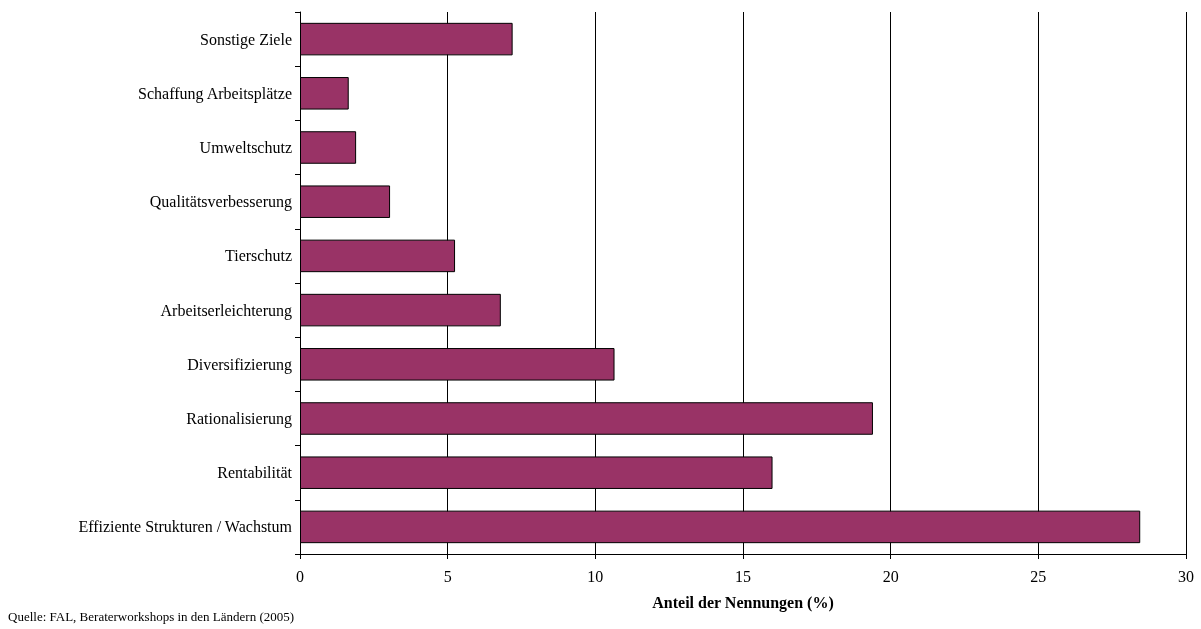 The height and width of the screenshot is (629, 1201). Describe the element at coordinates (743, 576) in the screenshot. I see `x-tick-label: 15` at that location.